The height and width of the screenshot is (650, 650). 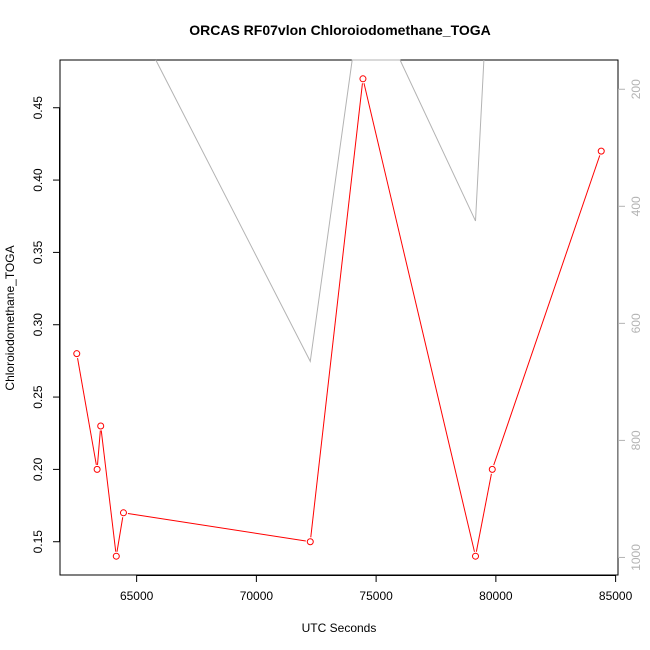 I want to click on right-y-axis: 200 400 600 800 1000, so click(x=630, y=325).